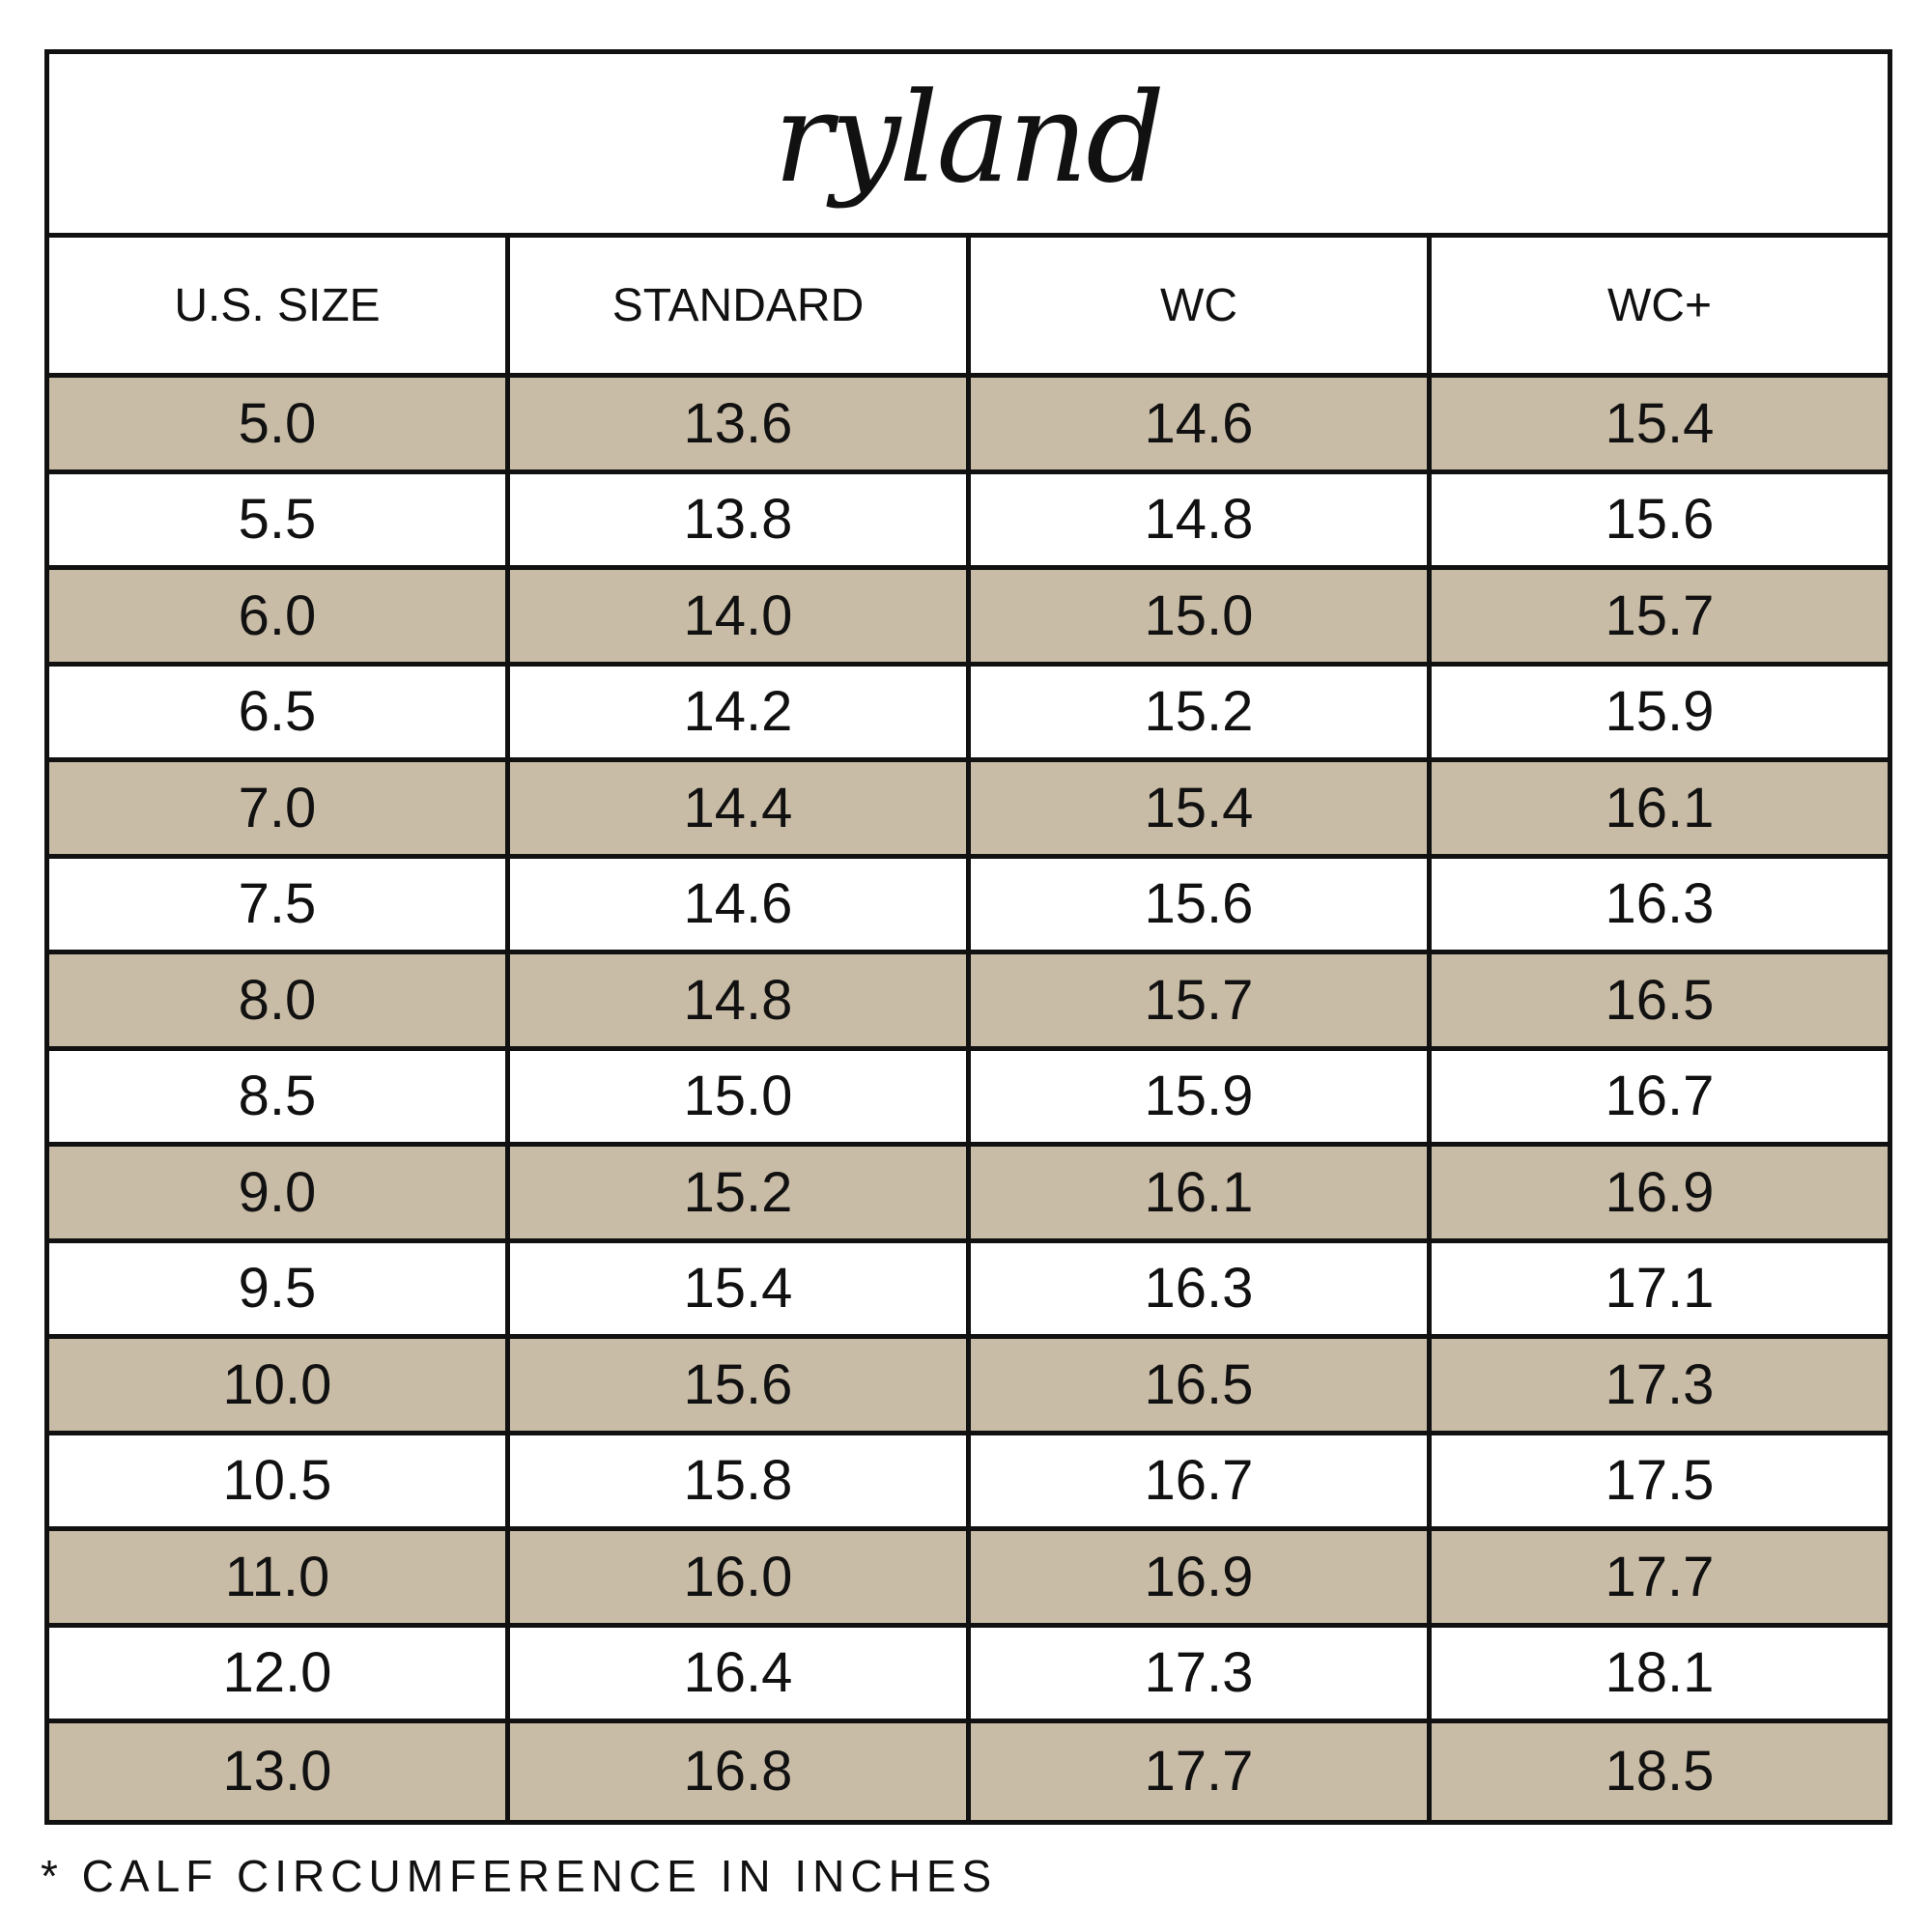 The height and width of the screenshot is (1932, 1932). What do you see at coordinates (279, 1288) in the screenshot?
I see `cell-us-size: 9.5` at bounding box center [279, 1288].